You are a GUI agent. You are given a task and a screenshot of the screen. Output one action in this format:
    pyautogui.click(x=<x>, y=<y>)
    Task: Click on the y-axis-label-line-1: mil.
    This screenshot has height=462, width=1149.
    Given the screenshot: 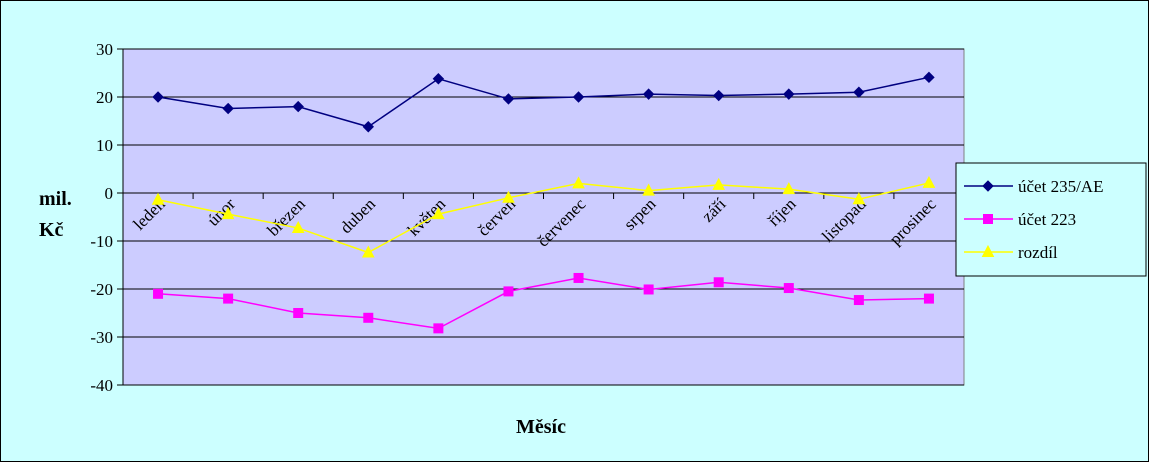 What is the action you would take?
    pyautogui.click(x=55, y=199)
    